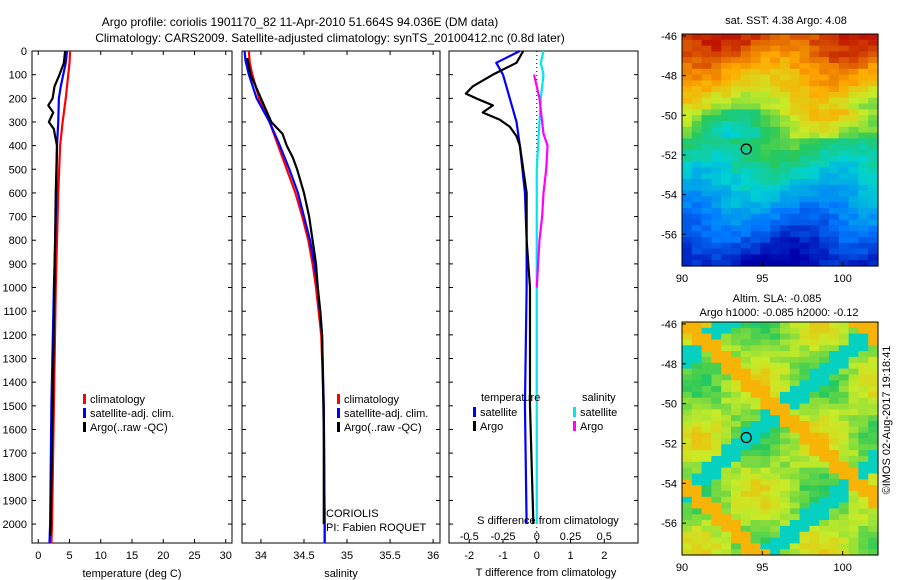 Image resolution: width=900 pixels, height=580 pixels. I want to click on x-tick-label: -1, so click(503, 556).